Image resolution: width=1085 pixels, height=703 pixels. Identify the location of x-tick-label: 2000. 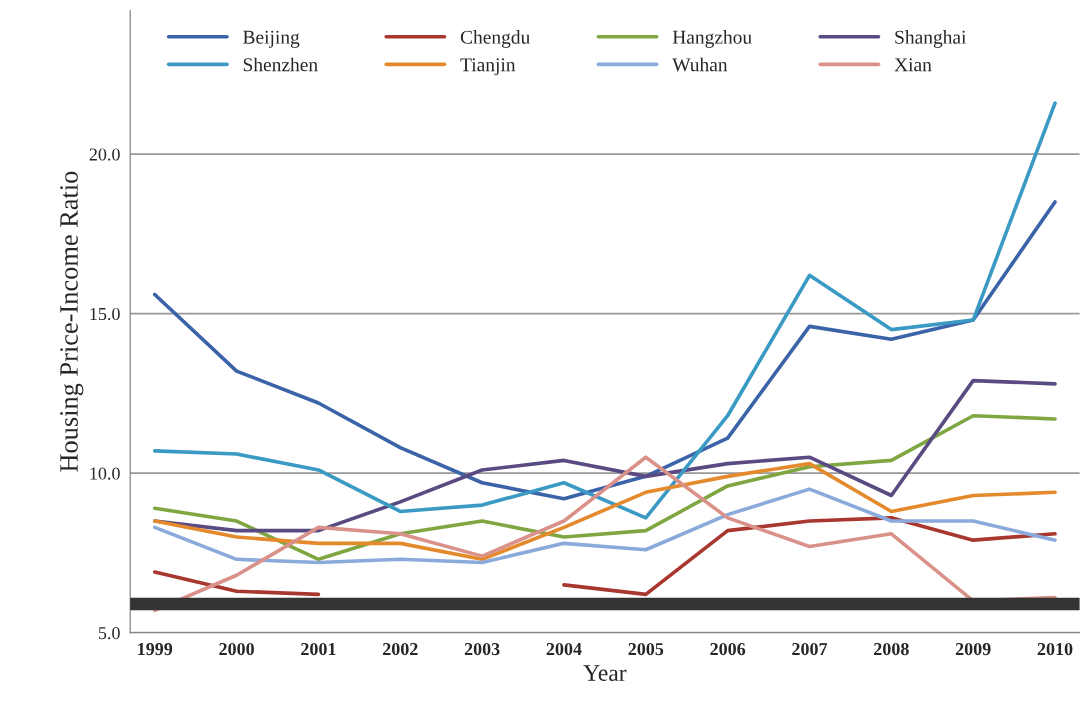
(236, 649).